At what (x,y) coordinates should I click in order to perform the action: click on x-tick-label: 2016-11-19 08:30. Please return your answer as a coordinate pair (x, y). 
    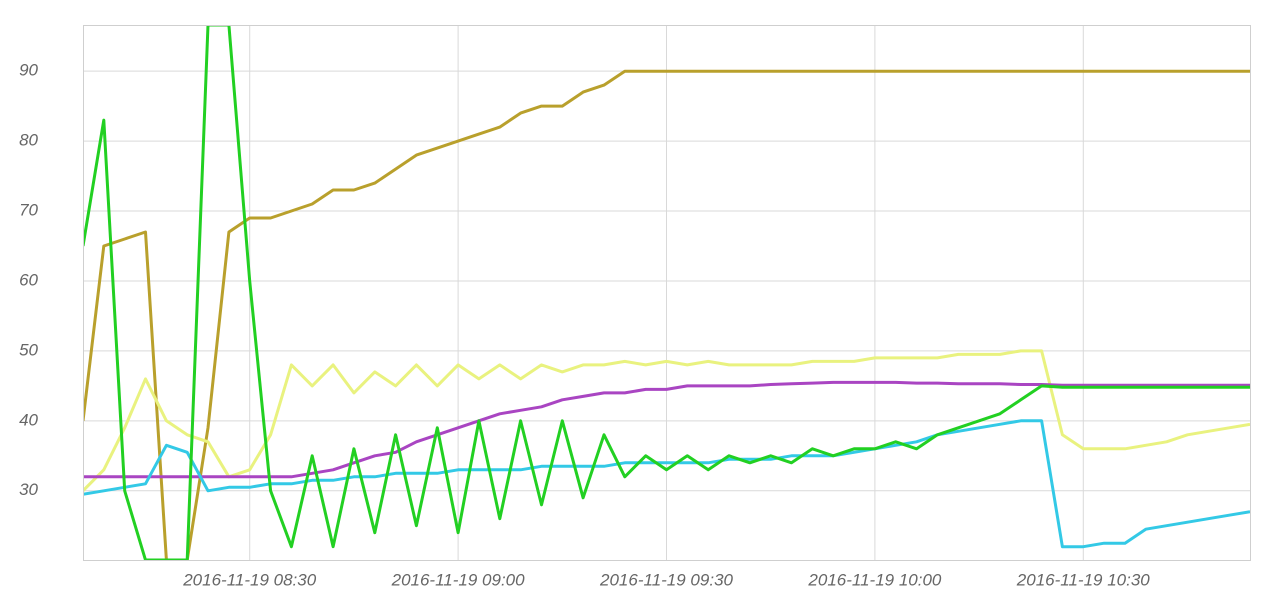
    Looking at the image, I should click on (249, 579).